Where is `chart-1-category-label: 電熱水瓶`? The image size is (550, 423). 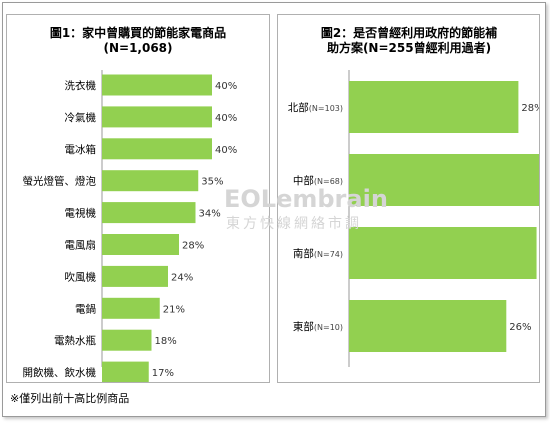 chart-1-category-label: 電熱水瓶 is located at coordinates (75, 340).